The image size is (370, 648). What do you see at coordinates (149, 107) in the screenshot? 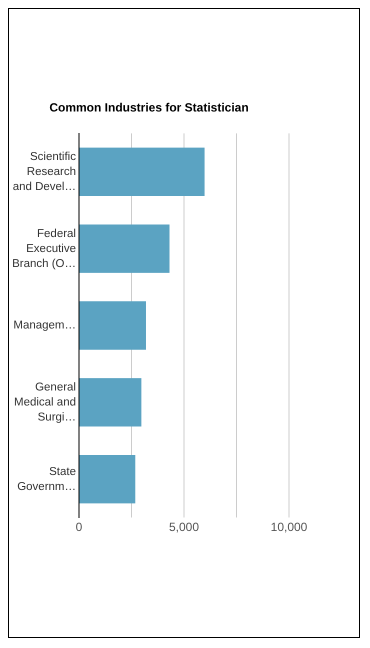
I see `chart-title: Common Industries for Statistician` at bounding box center [149, 107].